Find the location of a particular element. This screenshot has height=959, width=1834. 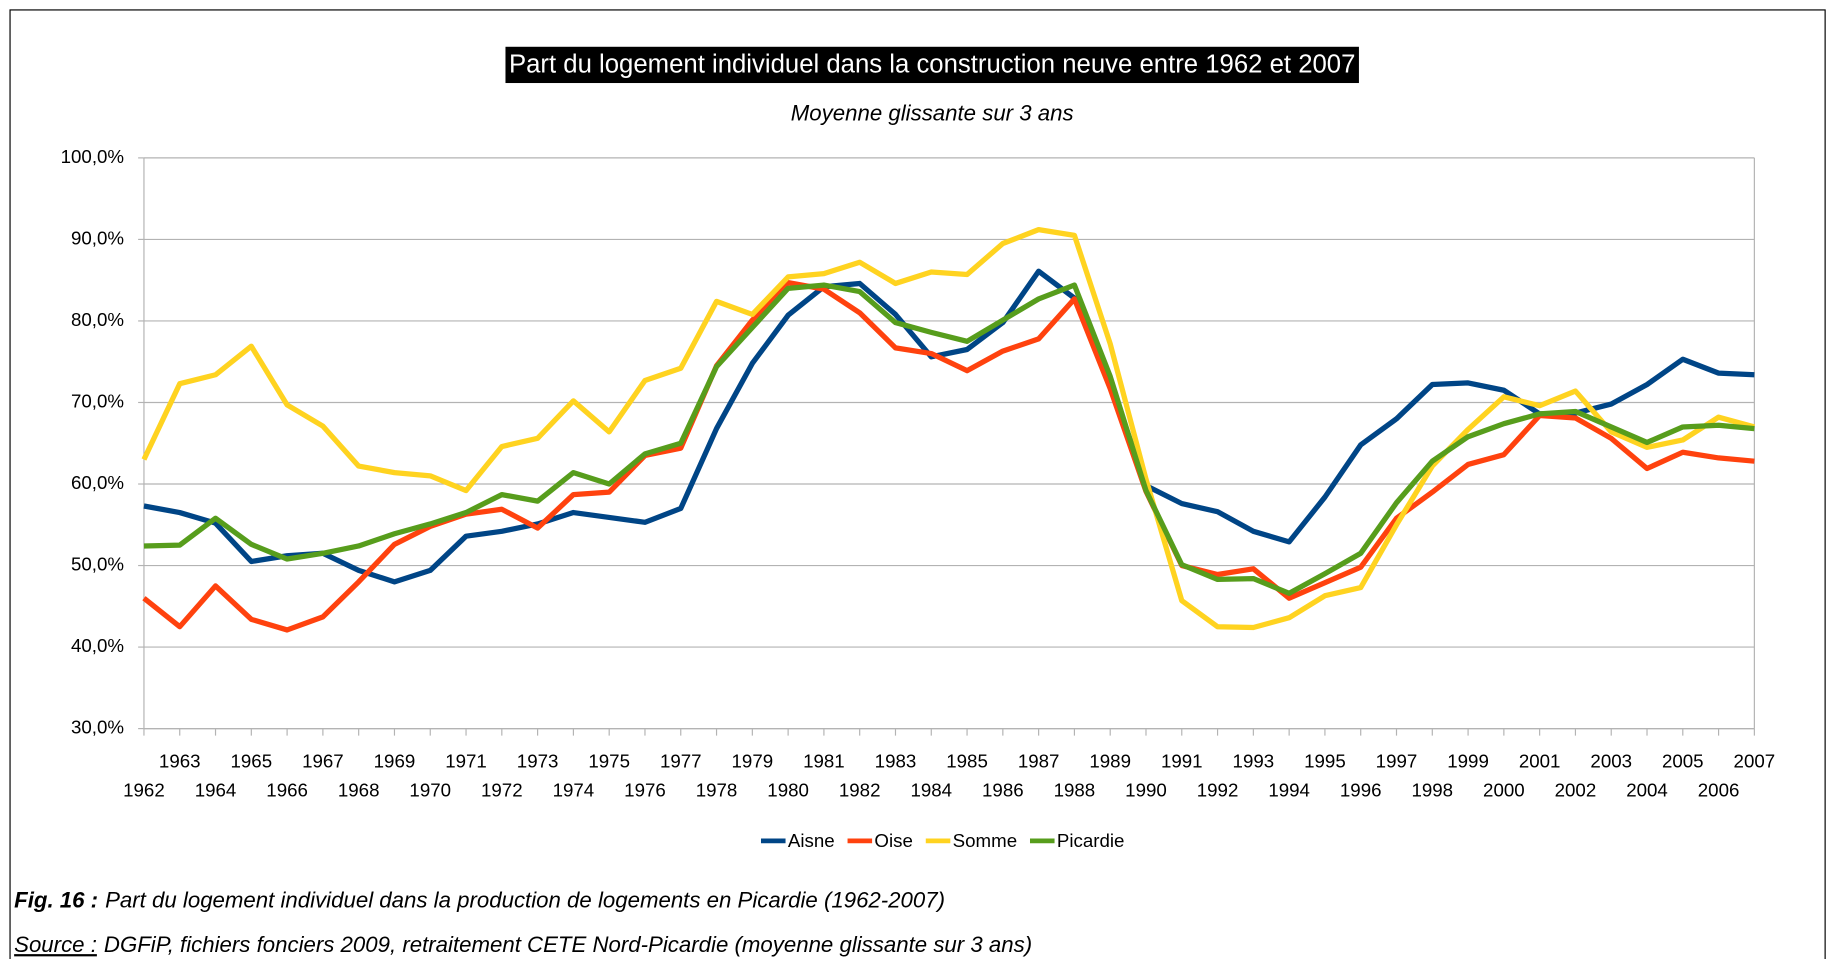

y-tick-label: 70,0% is located at coordinates (97, 400).